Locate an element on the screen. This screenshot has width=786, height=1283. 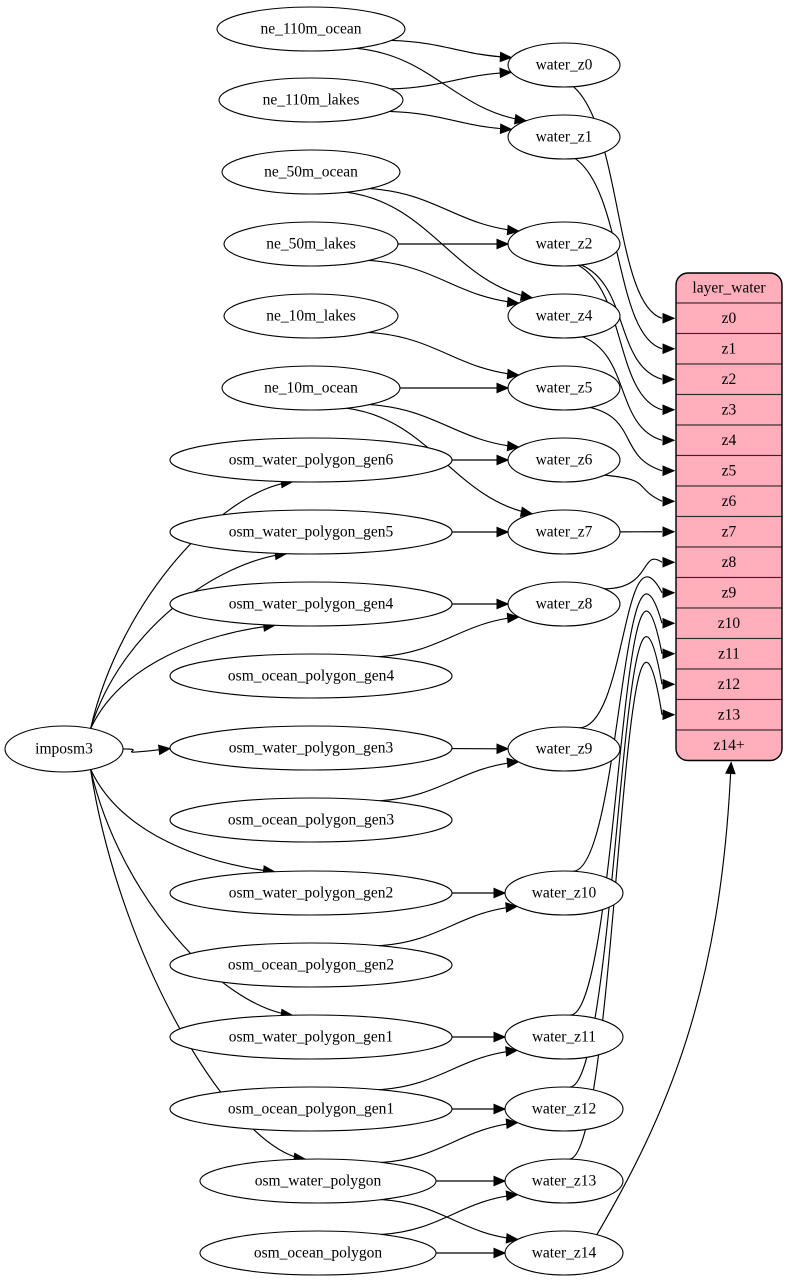
node-water_z11: water_z11 is located at coordinates (564, 1037).